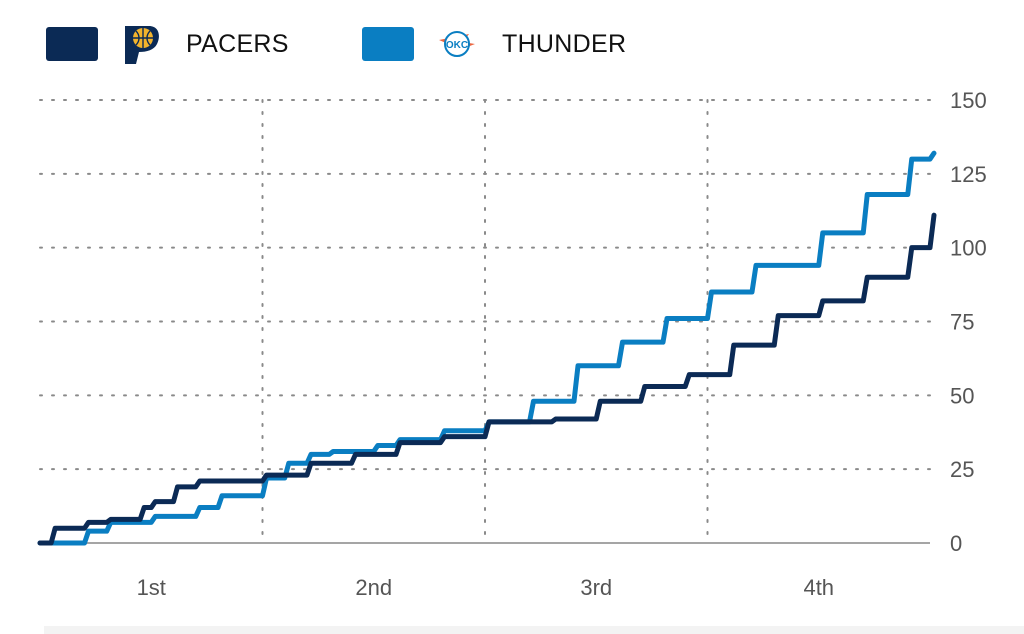 The width and height of the screenshot is (1024, 634). I want to click on y-tick-label: 0, so click(956, 543).